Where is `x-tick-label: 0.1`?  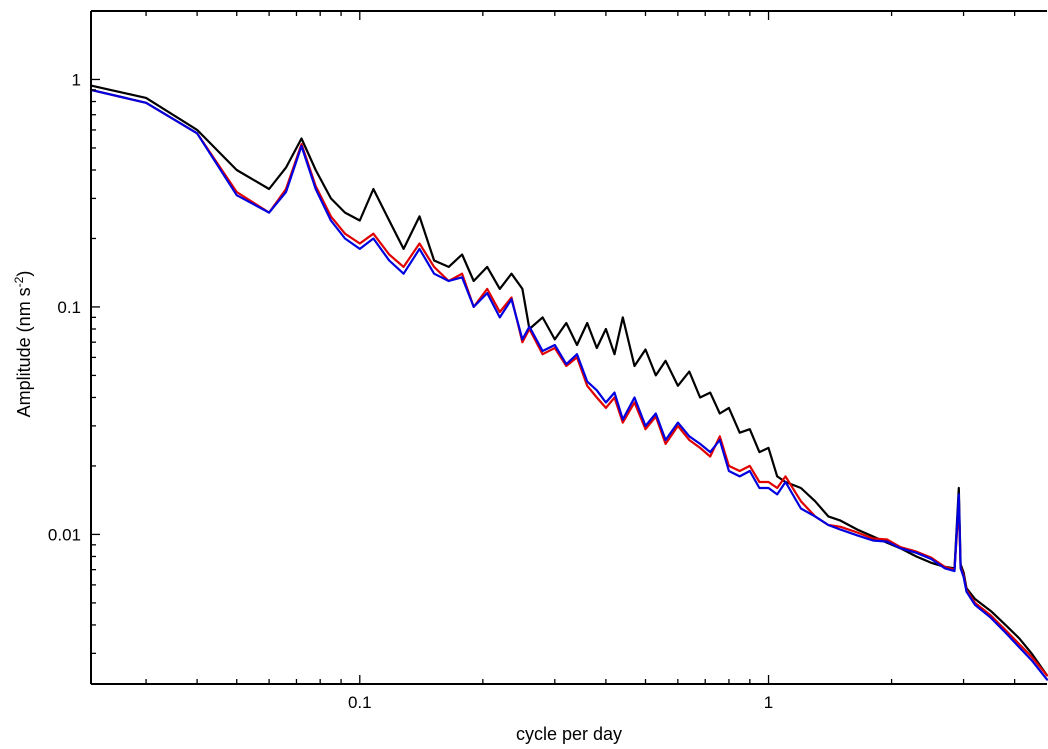
x-tick-label: 0.1 is located at coordinates (360, 702).